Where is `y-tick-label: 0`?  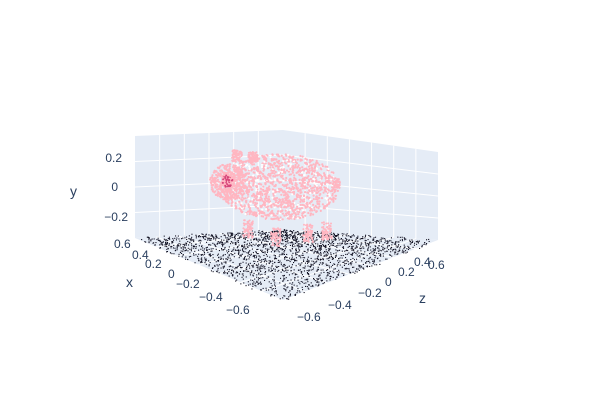 y-tick-label: 0 is located at coordinates (114, 187).